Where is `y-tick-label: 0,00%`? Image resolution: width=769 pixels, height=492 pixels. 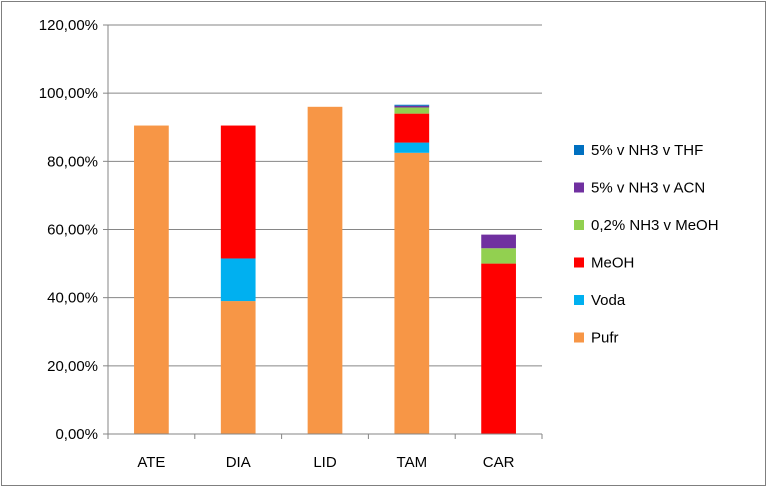 y-tick-label: 0,00% is located at coordinates (76, 434).